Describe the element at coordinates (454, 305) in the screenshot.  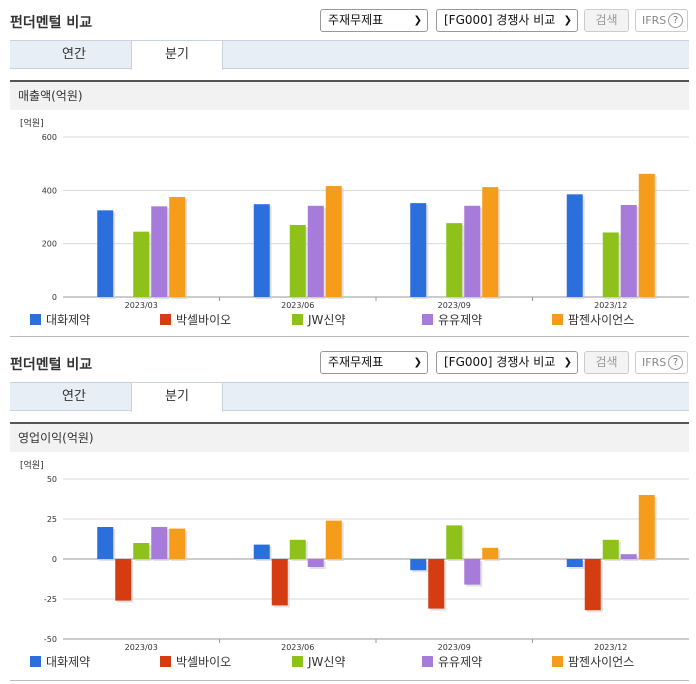
I see `x-tick-label: 2023/09` at that location.